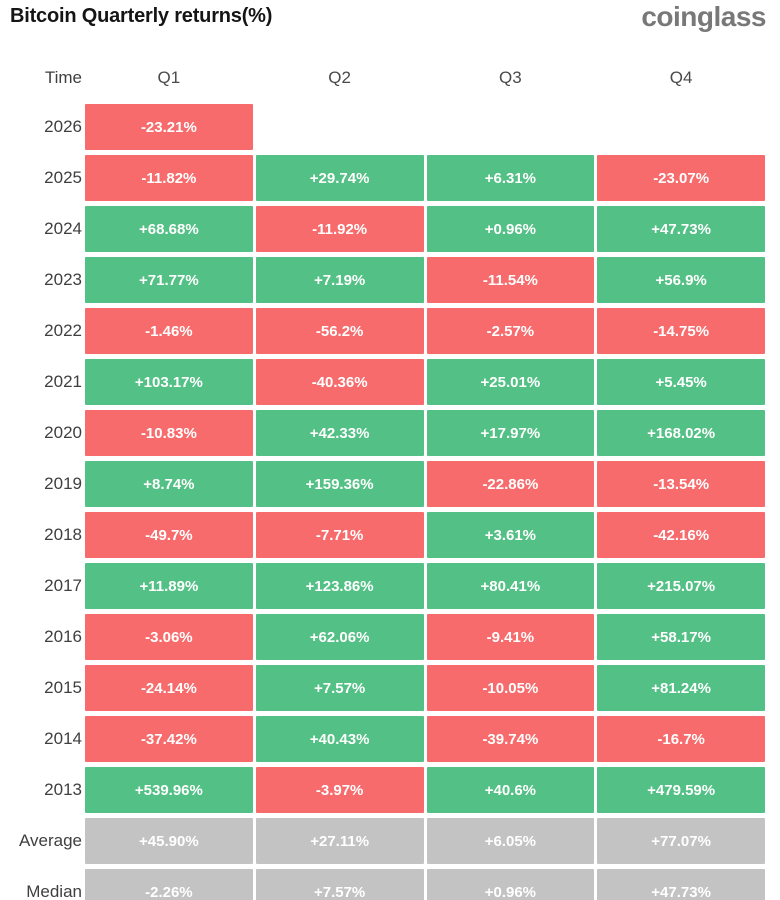 The height and width of the screenshot is (900, 780). Describe the element at coordinates (339, 178) in the screenshot. I see `return-cell: +29.74%` at that location.